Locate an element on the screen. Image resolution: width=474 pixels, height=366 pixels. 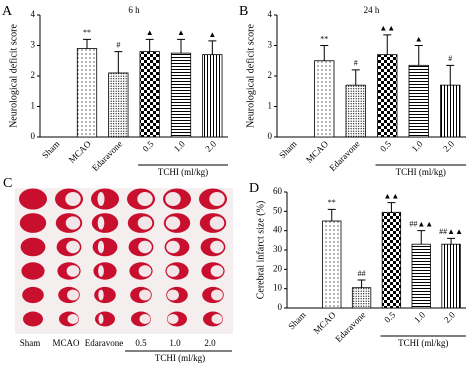
y-axis-label: Neurological deficit score is located at coordinates (13, 76).